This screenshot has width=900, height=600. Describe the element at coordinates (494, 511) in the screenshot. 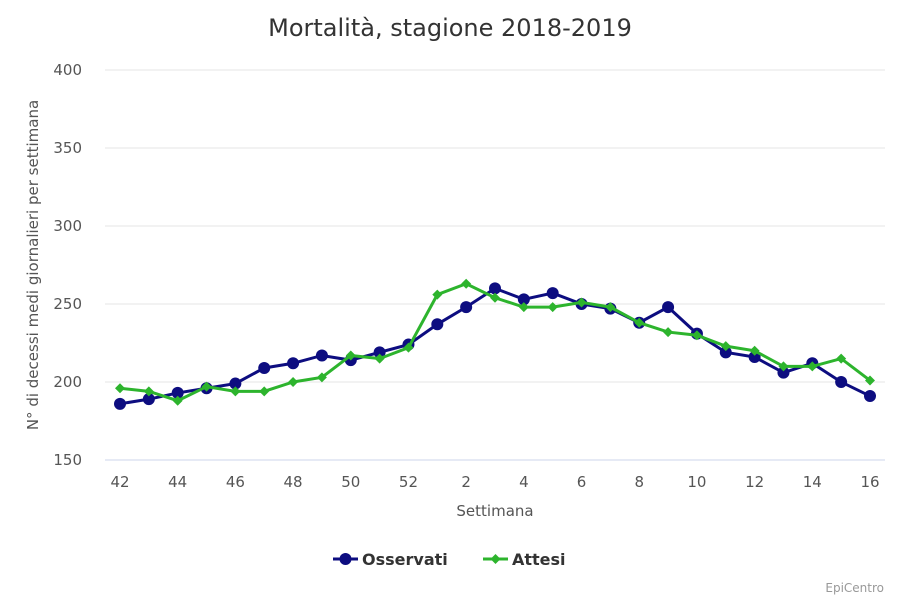

I see `x-axis-label: Settimana` at that location.